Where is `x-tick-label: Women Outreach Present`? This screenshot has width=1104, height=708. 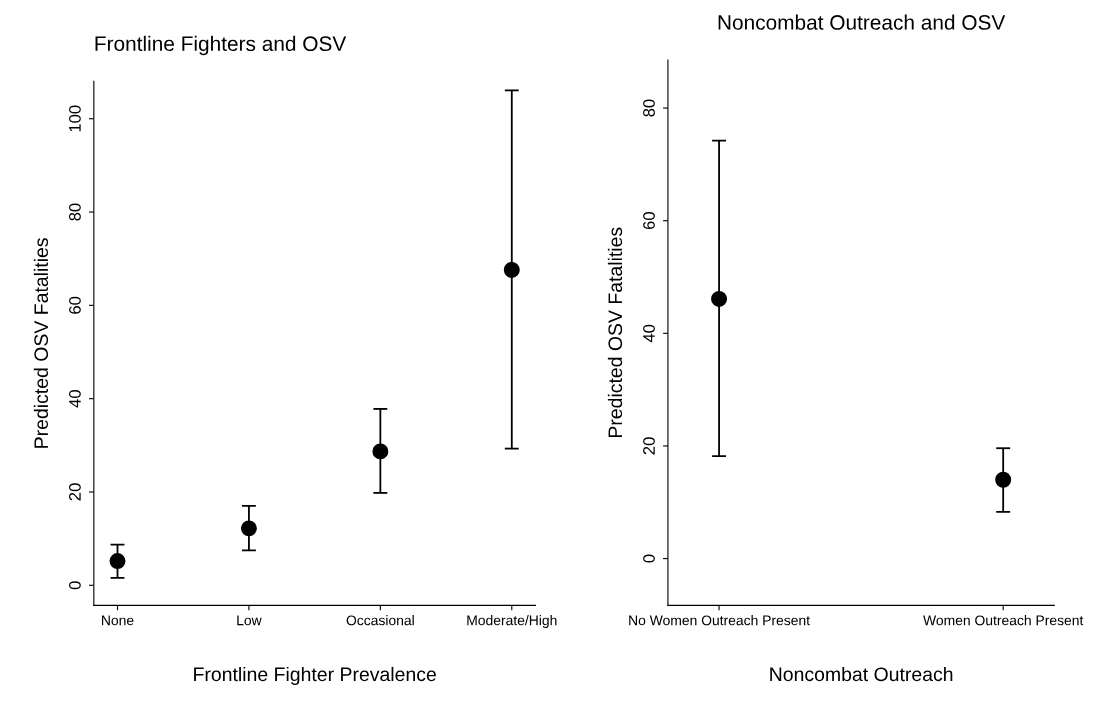 x-tick-label: Women Outreach Present is located at coordinates (1003, 620).